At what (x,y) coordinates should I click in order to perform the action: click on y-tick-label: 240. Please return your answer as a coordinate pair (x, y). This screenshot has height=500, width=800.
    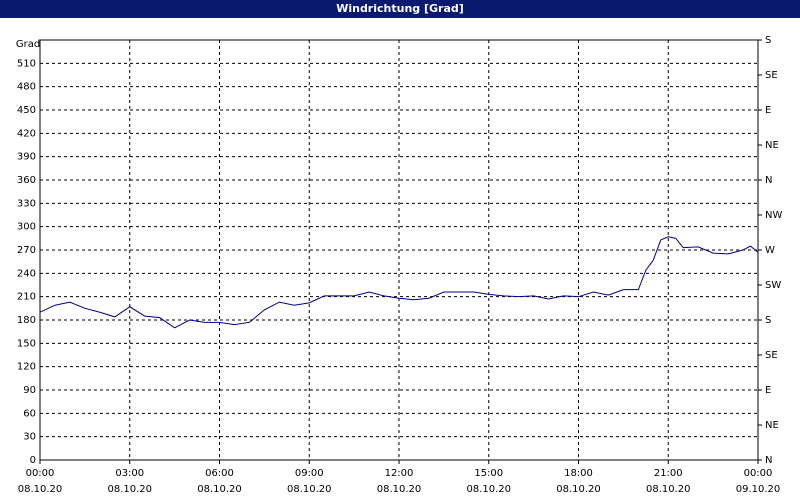
    Looking at the image, I should click on (26, 273).